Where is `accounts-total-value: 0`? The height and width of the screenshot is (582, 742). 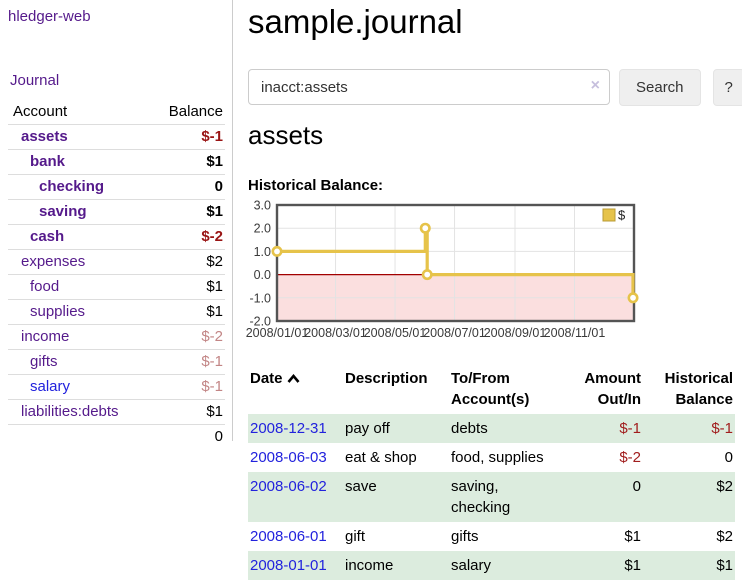 accounts-total-value: 0 is located at coordinates (186, 436).